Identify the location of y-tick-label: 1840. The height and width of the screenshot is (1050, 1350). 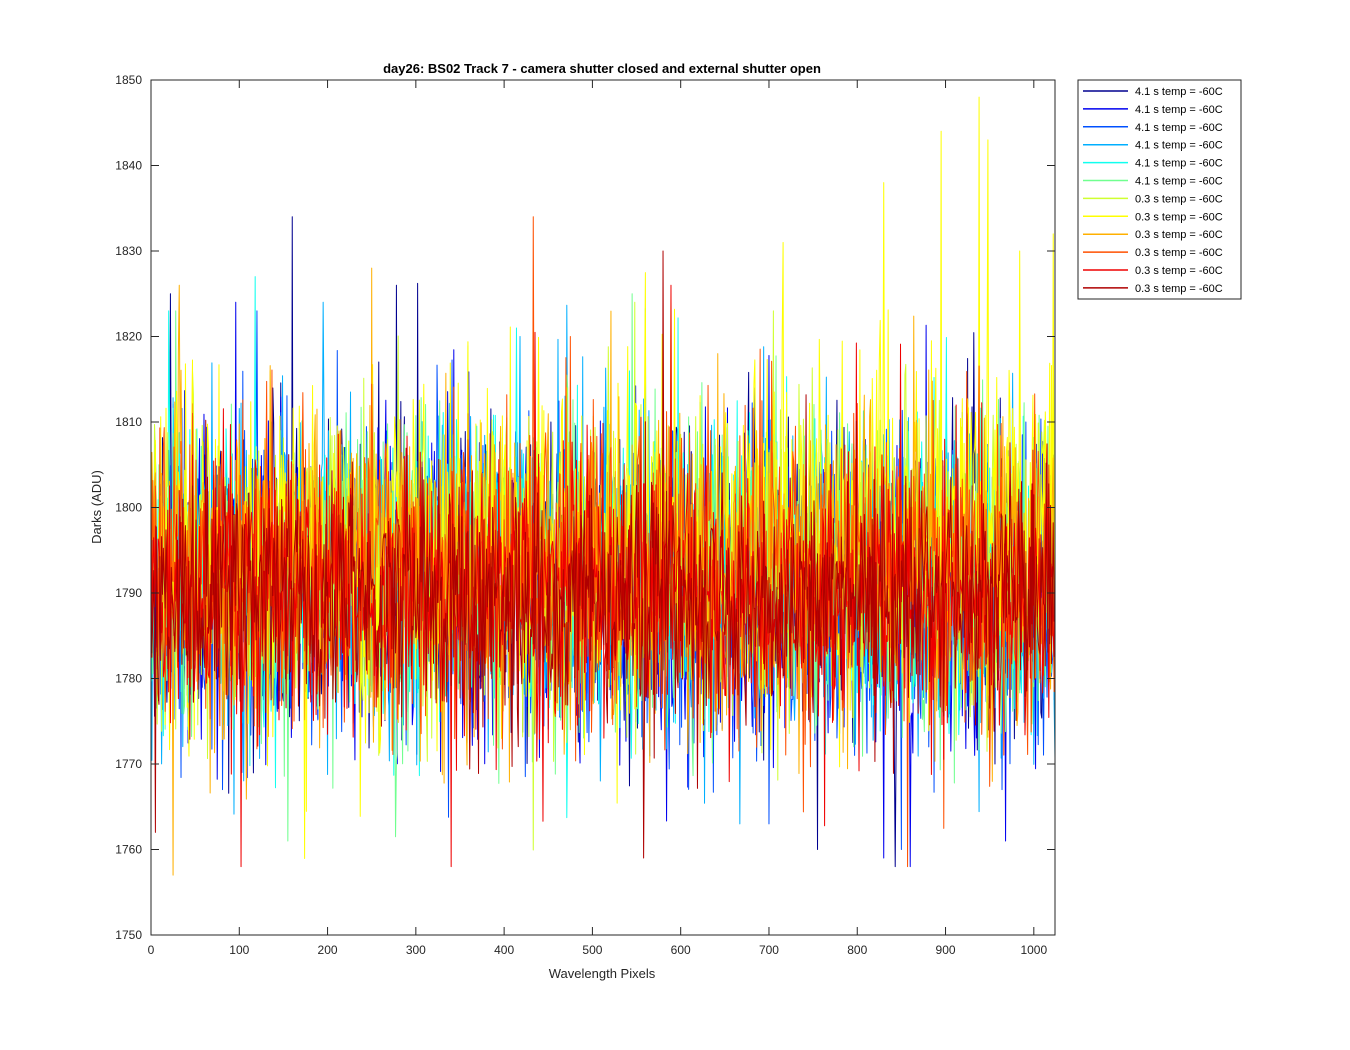
(128, 166).